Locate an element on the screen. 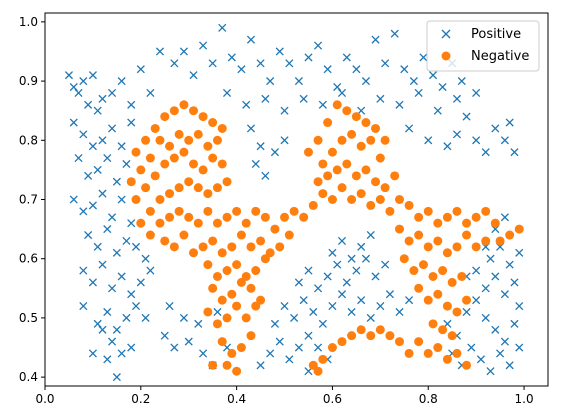 The width and height of the screenshot is (566, 413). legend-marker-positive is located at coordinates (446, 34).